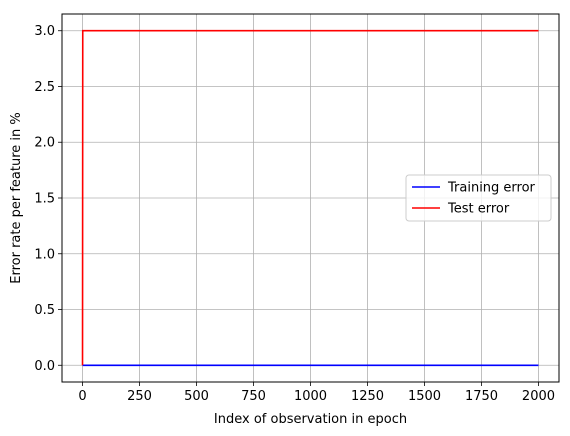 The height and width of the screenshot is (436, 570). Describe the element at coordinates (424, 396) in the screenshot. I see `x-tick-label: 1500` at that location.